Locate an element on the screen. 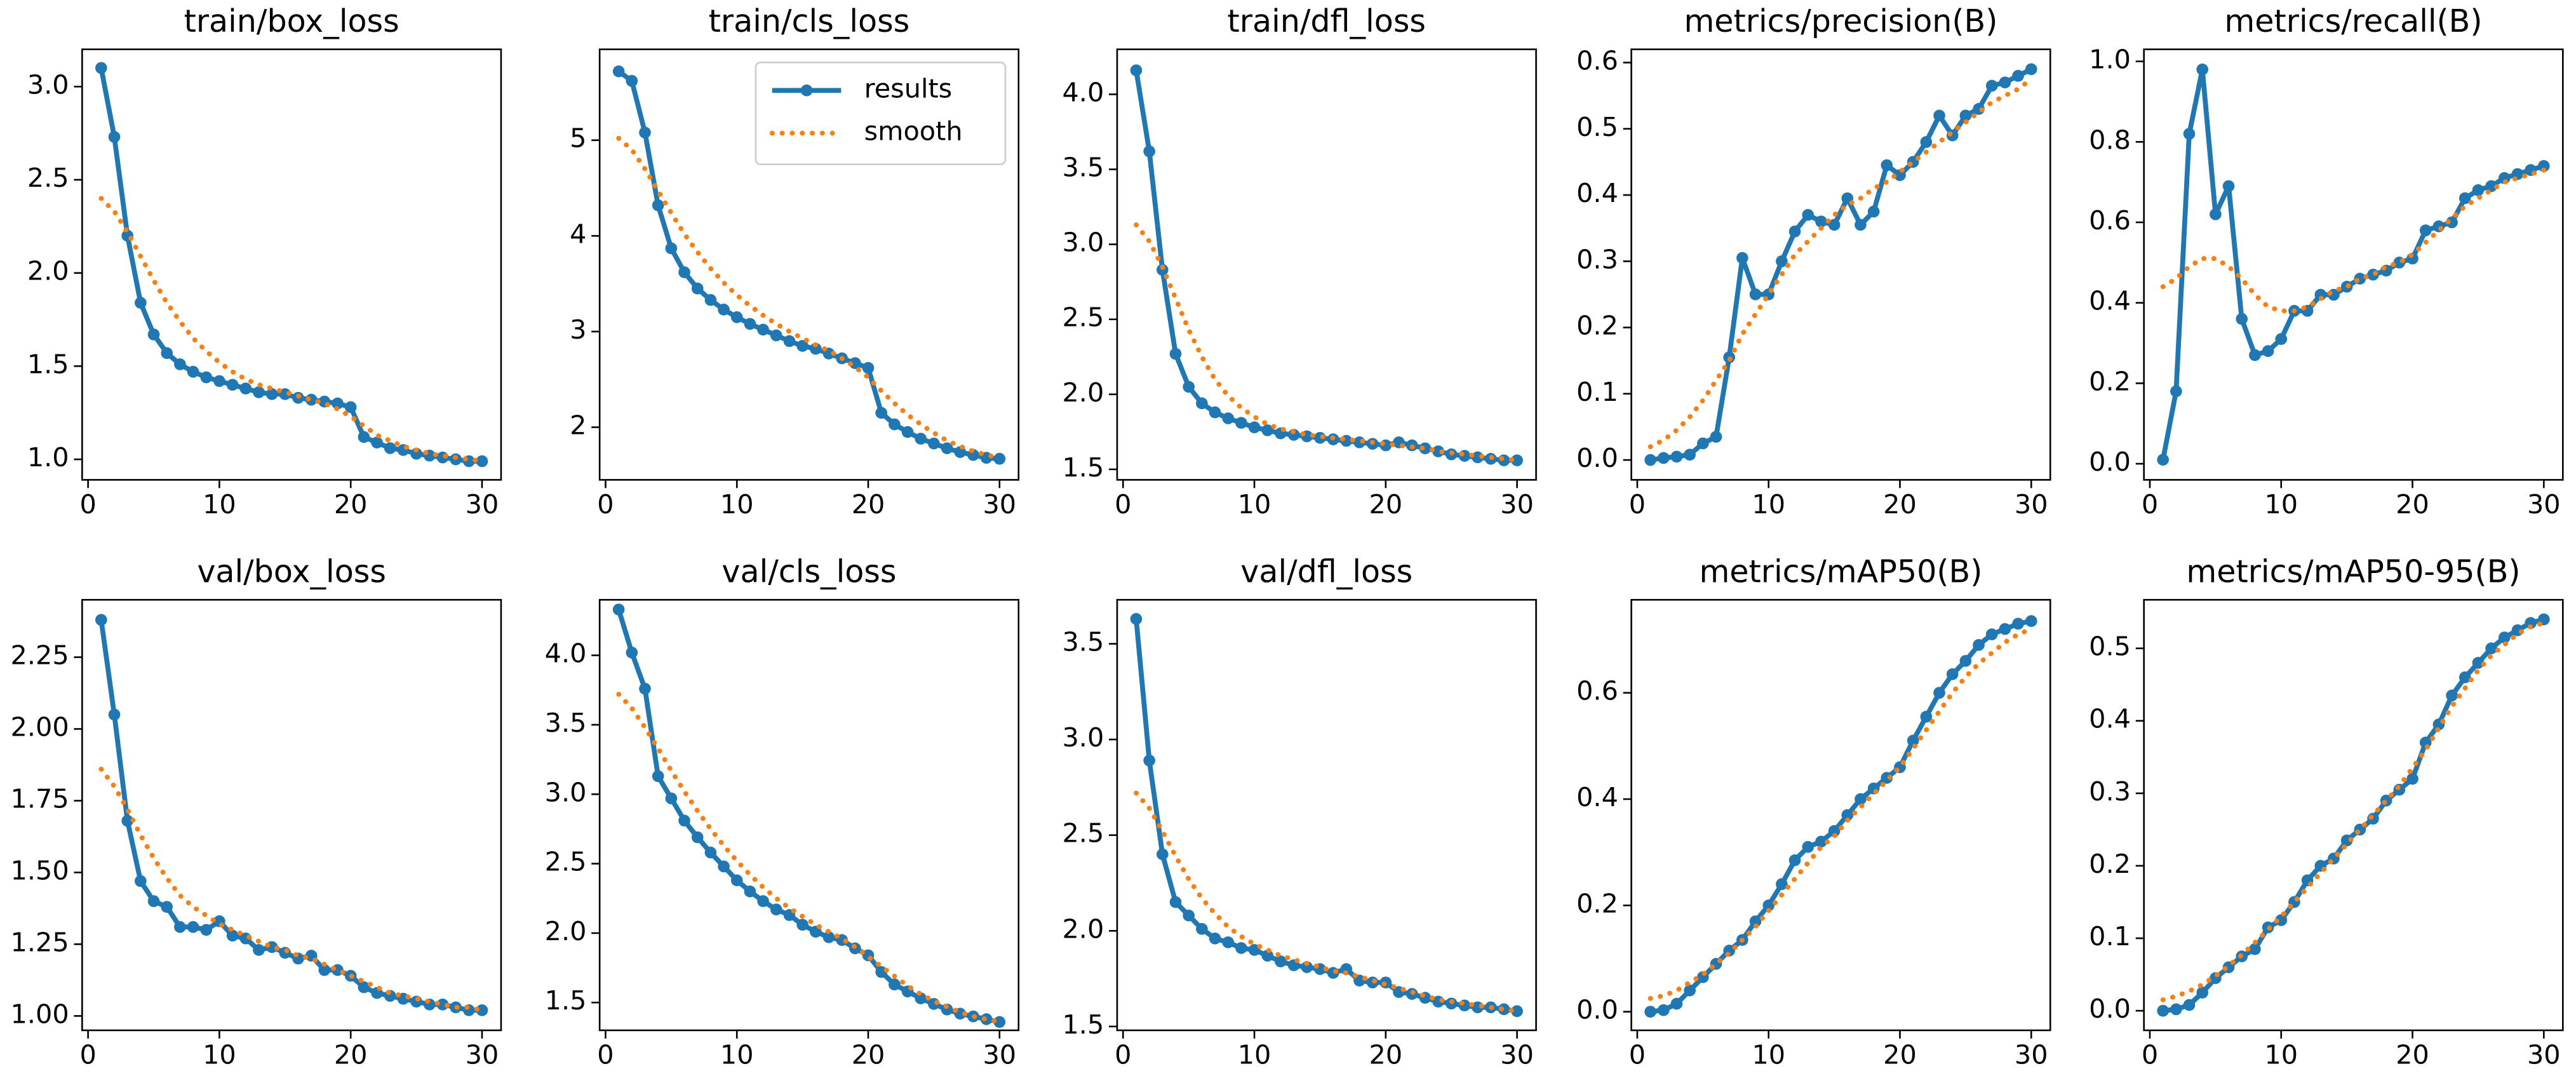 Image resolution: width=2576 pixels, height=1078 pixels. y-tick-label: 0.4 is located at coordinates (1597, 797).